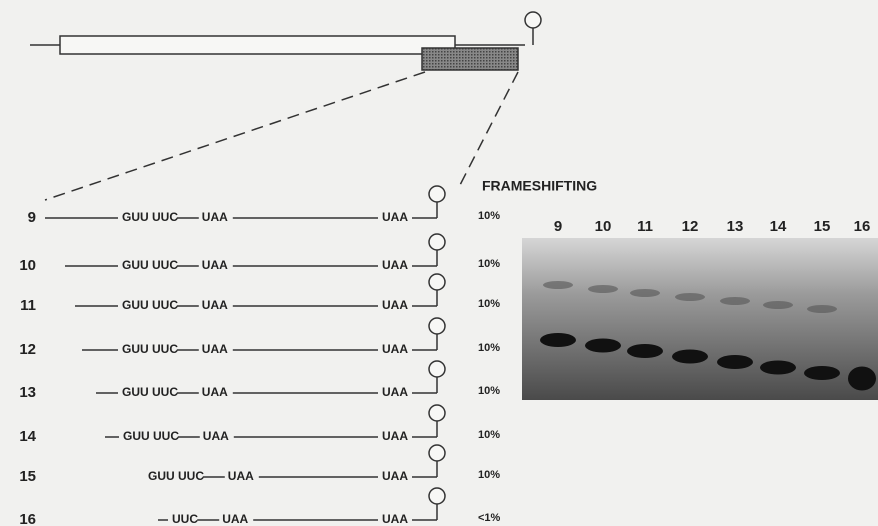 The width and height of the screenshot is (878, 526). What do you see at coordinates (708, 304) in the screenshot?
I see `gel-lanes: 9 10 11 12 13 14 15 16` at bounding box center [708, 304].